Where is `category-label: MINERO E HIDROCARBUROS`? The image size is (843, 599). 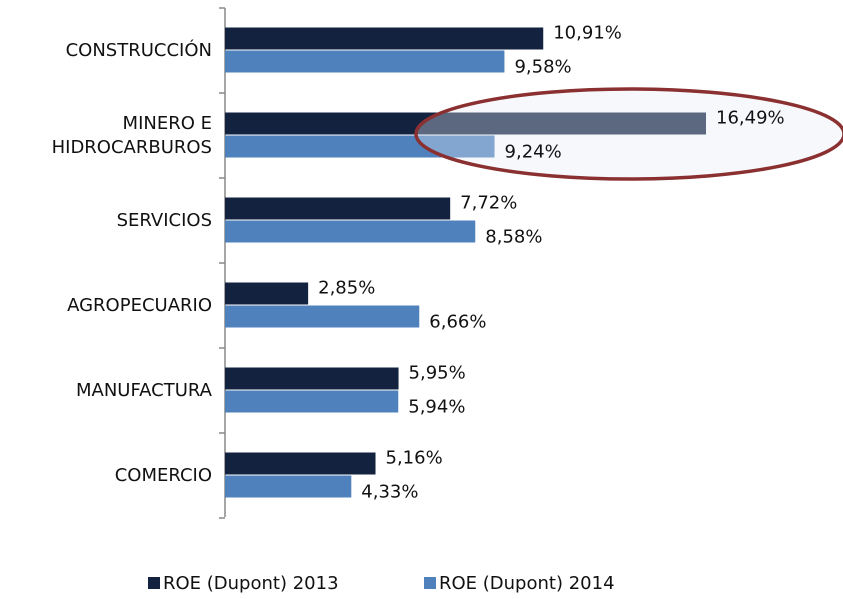 category-label: MINERO E HIDROCARBUROS is located at coordinates (131, 135).